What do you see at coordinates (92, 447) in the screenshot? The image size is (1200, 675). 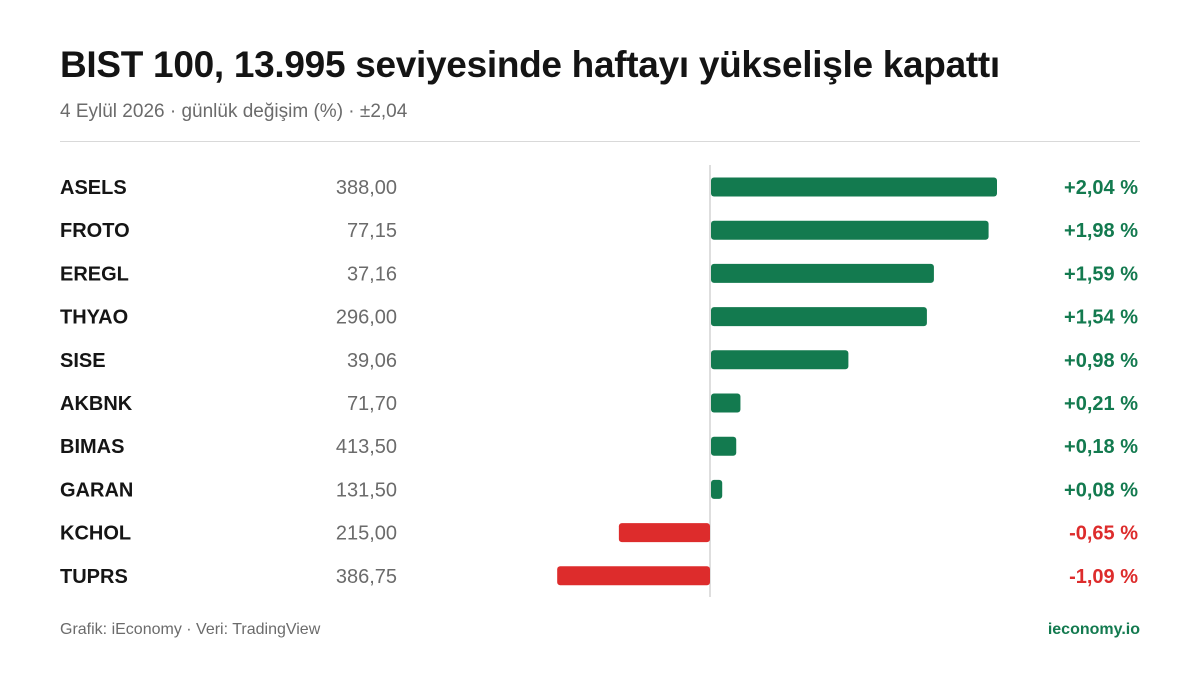 I see `ticker-label: BIMAS` at bounding box center [92, 447].